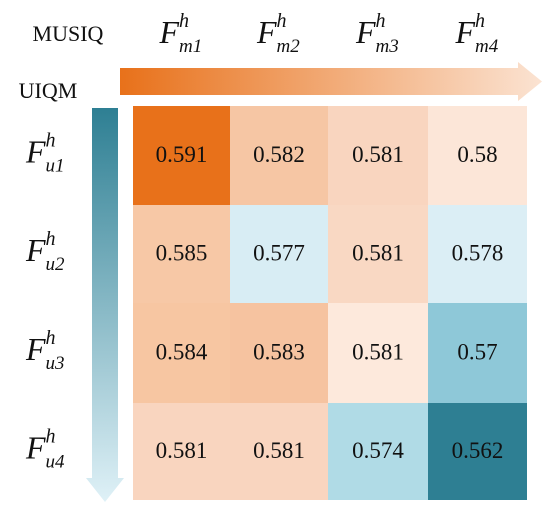  What do you see at coordinates (105, 305) in the screenshot?
I see `y-arrow` at bounding box center [105, 305].